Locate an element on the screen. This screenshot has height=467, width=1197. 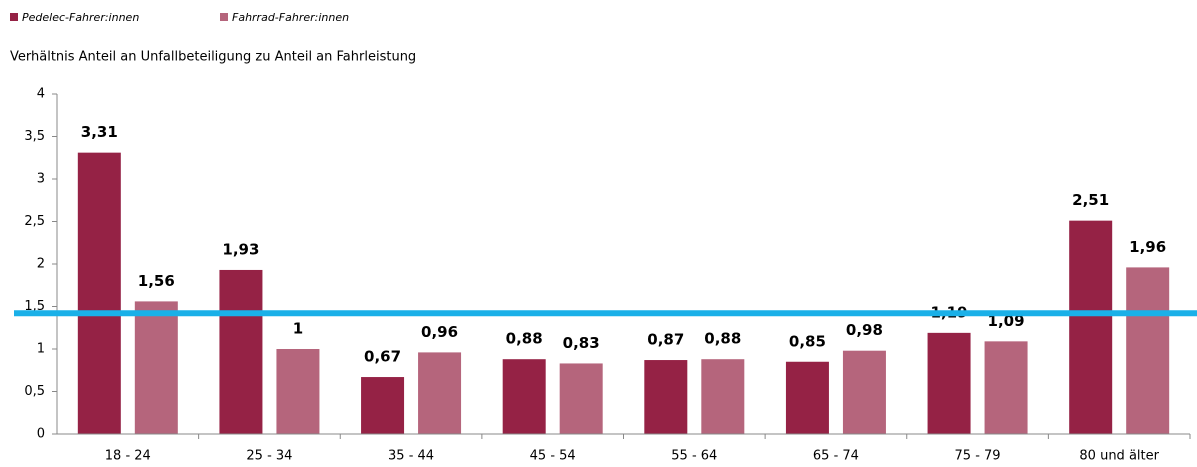
legend-label: Pedelec-Fahrer:innen is located at coordinates (80, 17).